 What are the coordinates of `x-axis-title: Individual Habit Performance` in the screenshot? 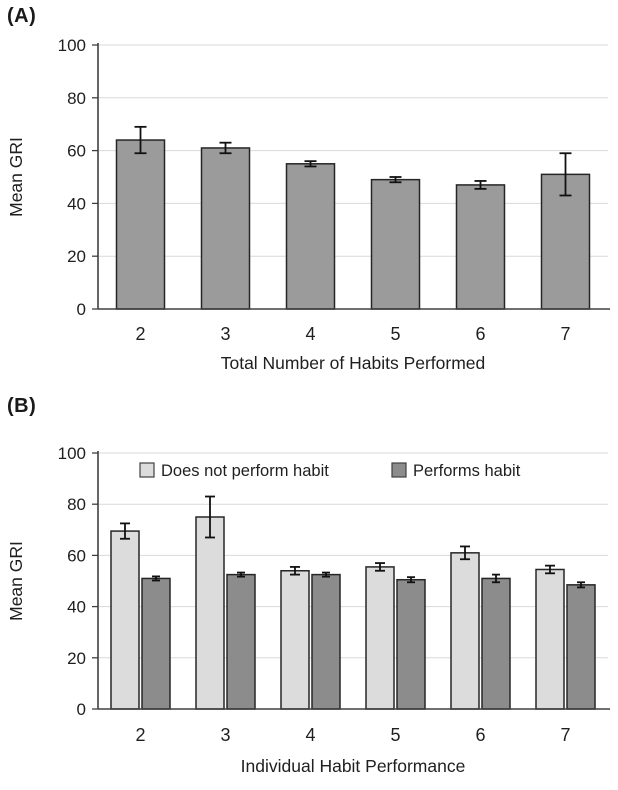 It's located at (353, 766).